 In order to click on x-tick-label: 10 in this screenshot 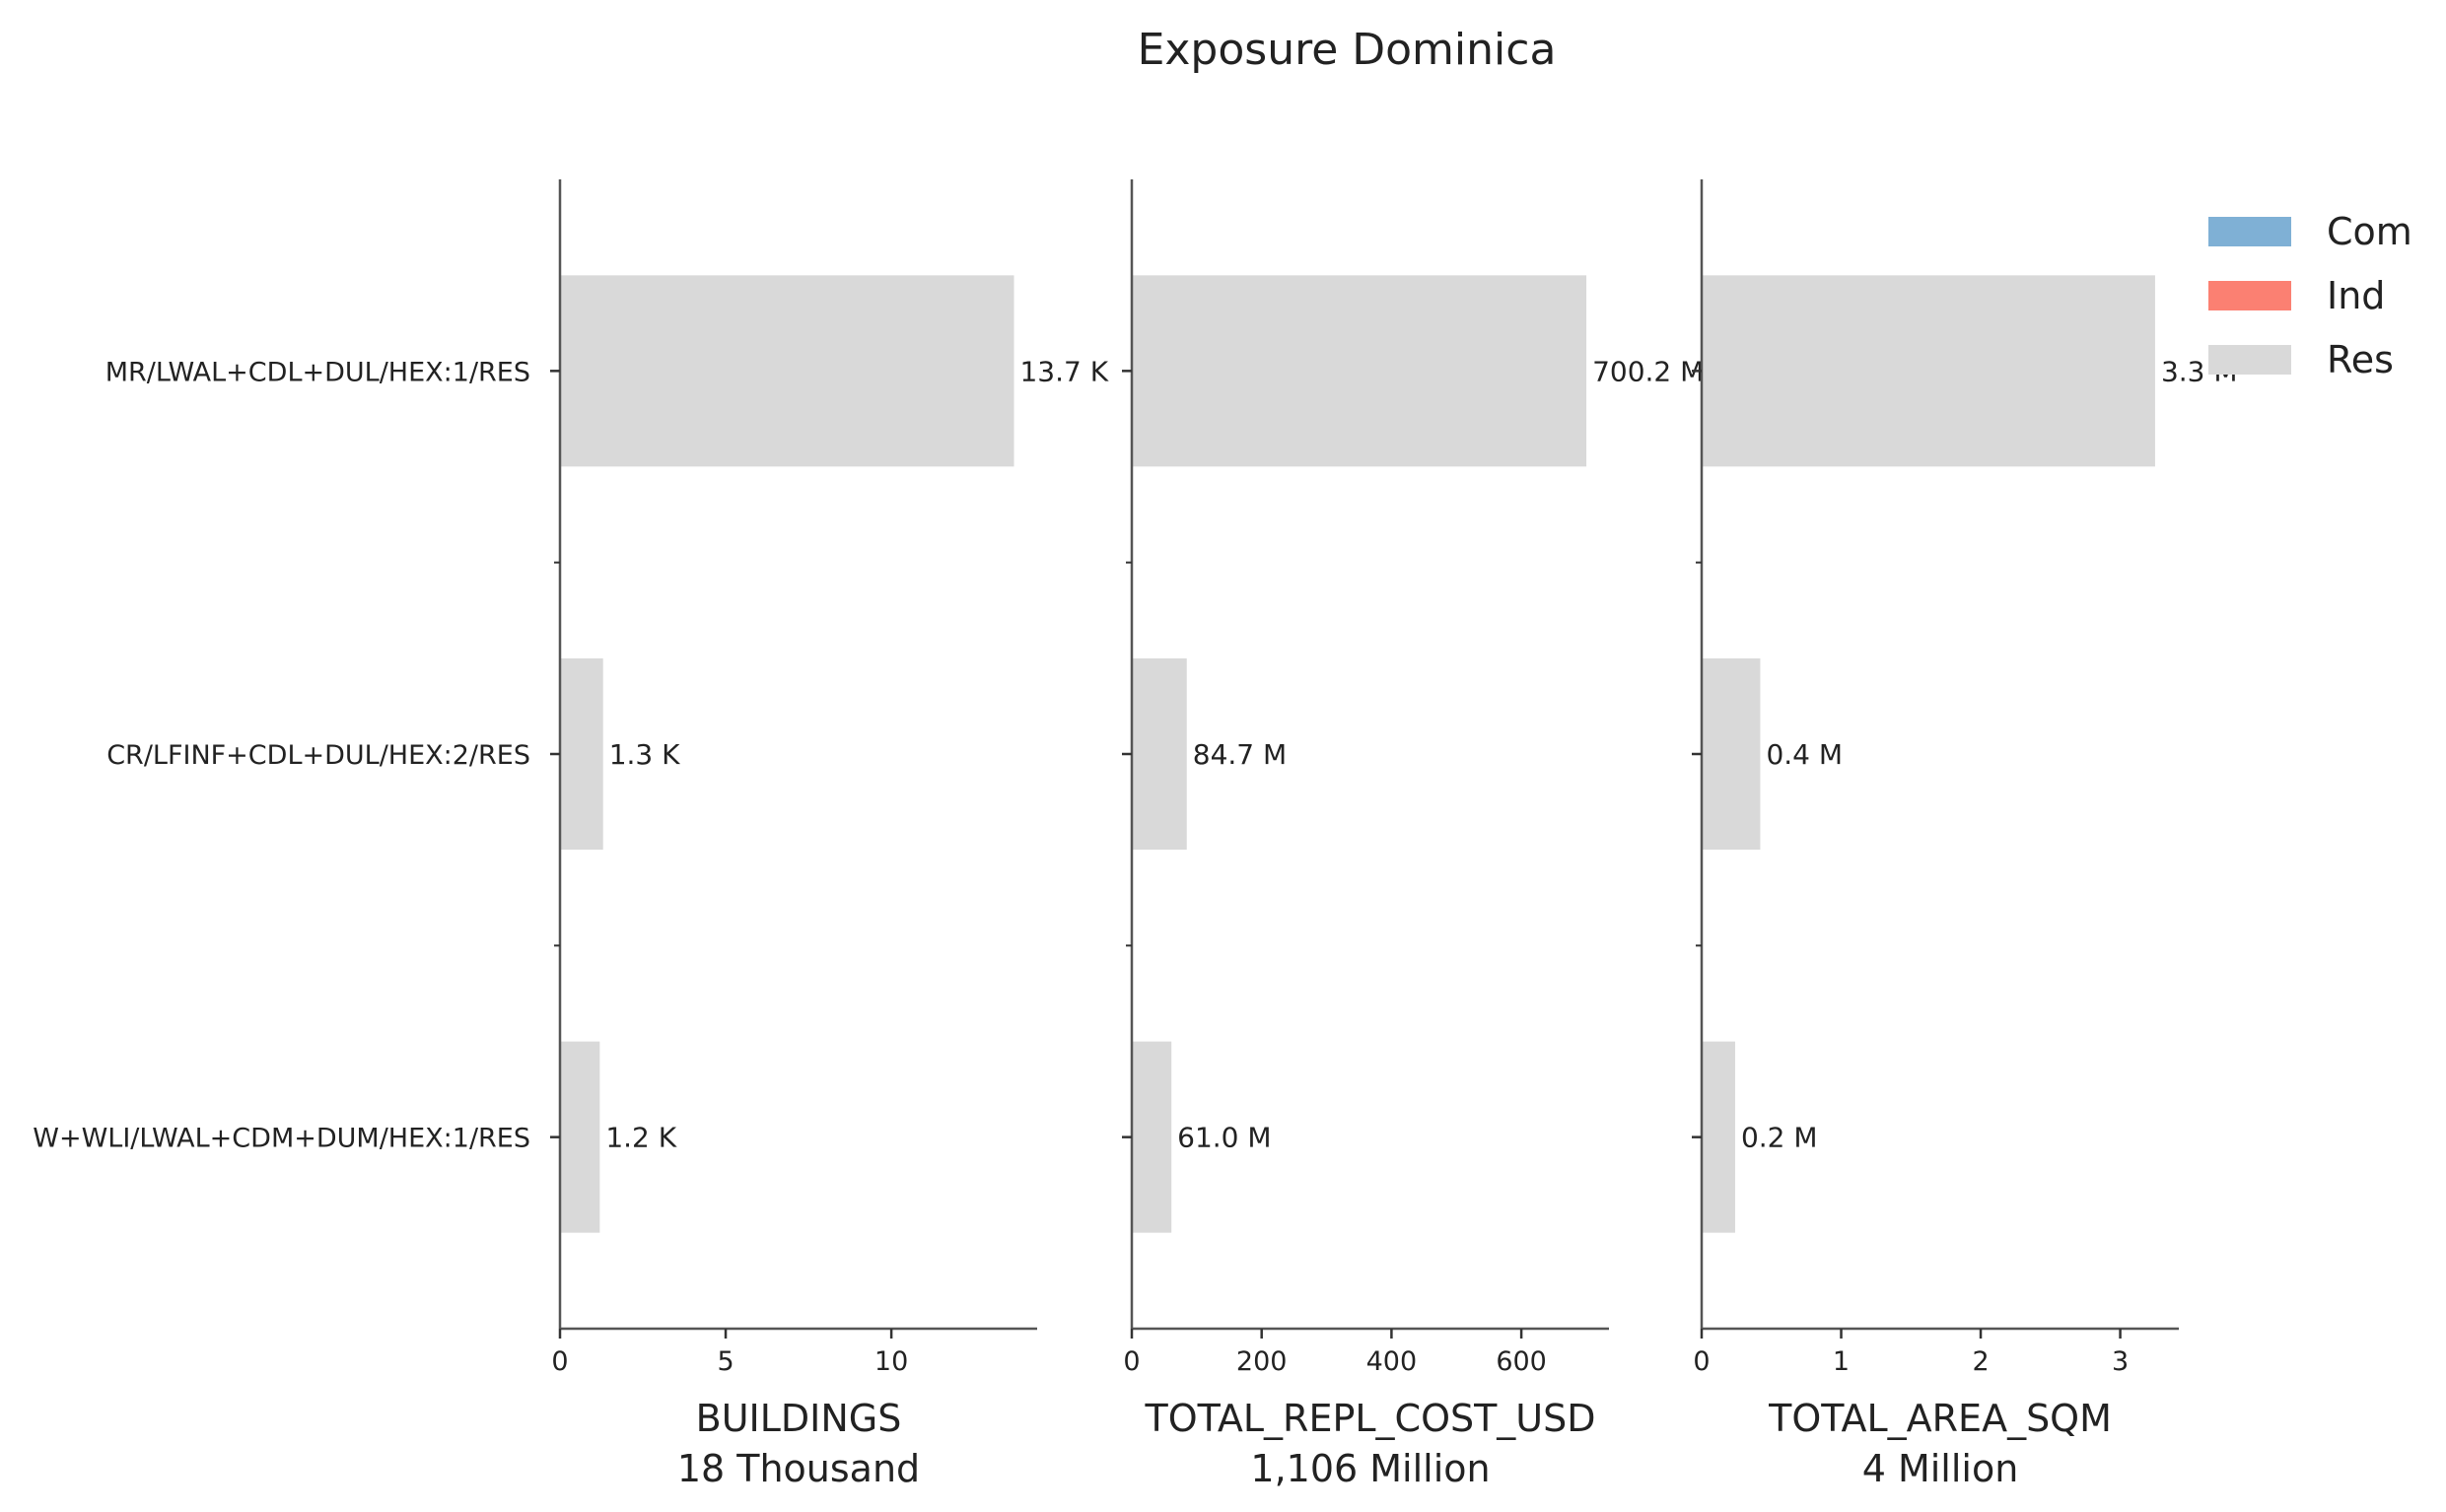, I will do `click(891, 1361)`.